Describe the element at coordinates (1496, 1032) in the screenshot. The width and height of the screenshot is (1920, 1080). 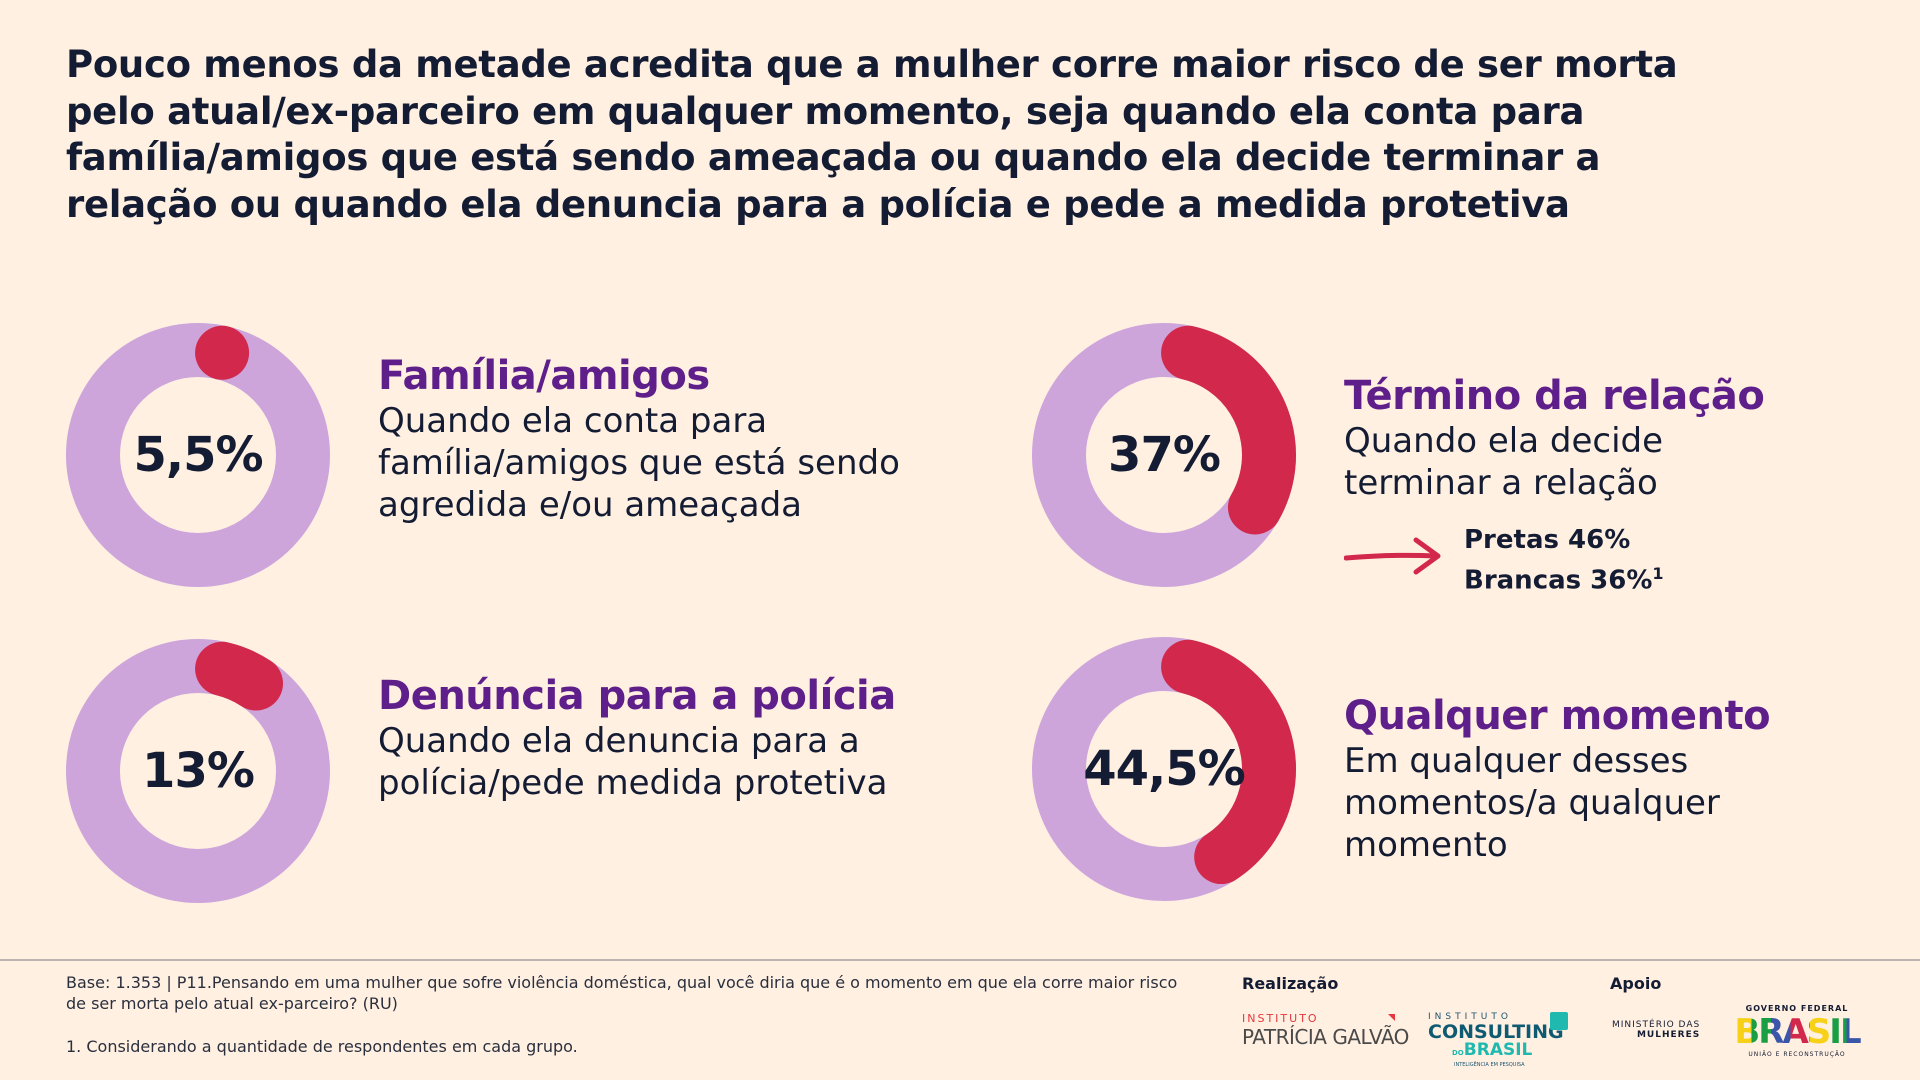
I see `logo-text: CONSULTING` at that location.